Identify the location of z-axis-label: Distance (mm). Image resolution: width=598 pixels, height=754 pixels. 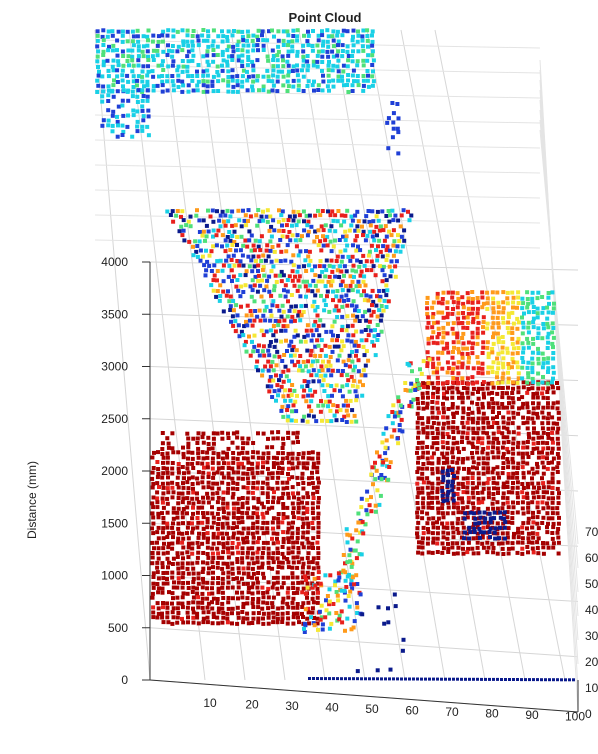
(32, 500).